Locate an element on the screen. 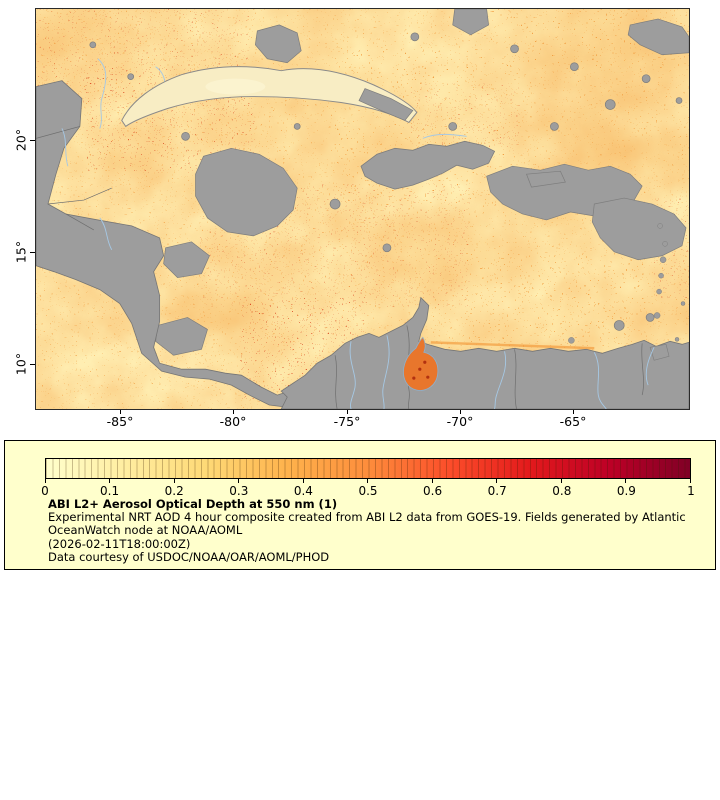  landmass-central-america is located at coordinates (165, 244).